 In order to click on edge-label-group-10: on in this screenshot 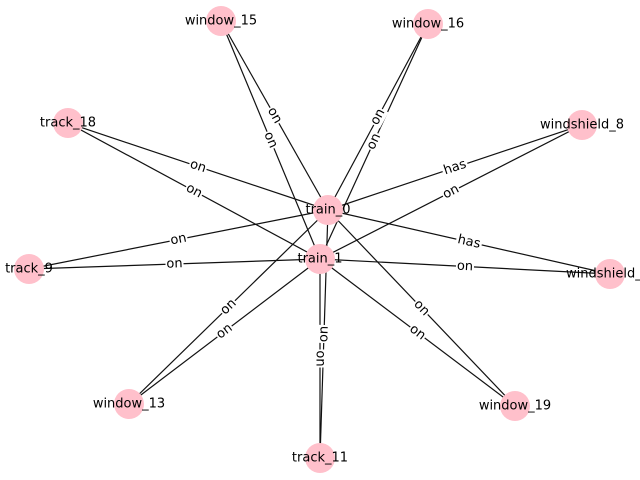, I will do `click(374, 141)`.